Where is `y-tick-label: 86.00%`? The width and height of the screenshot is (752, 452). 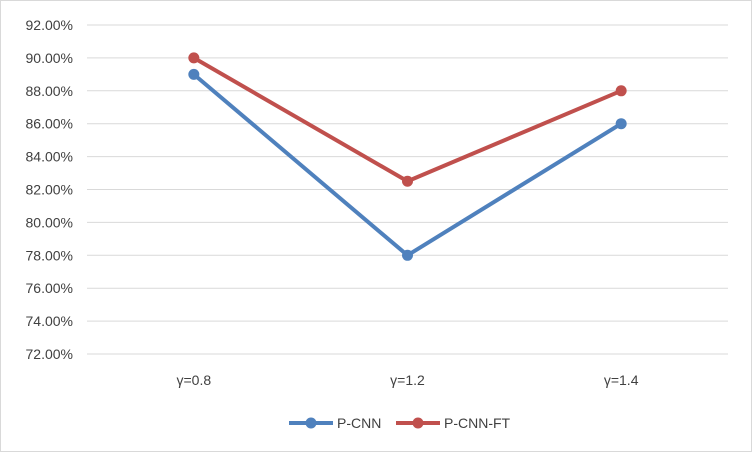 y-tick-label: 86.00% is located at coordinates (49, 124).